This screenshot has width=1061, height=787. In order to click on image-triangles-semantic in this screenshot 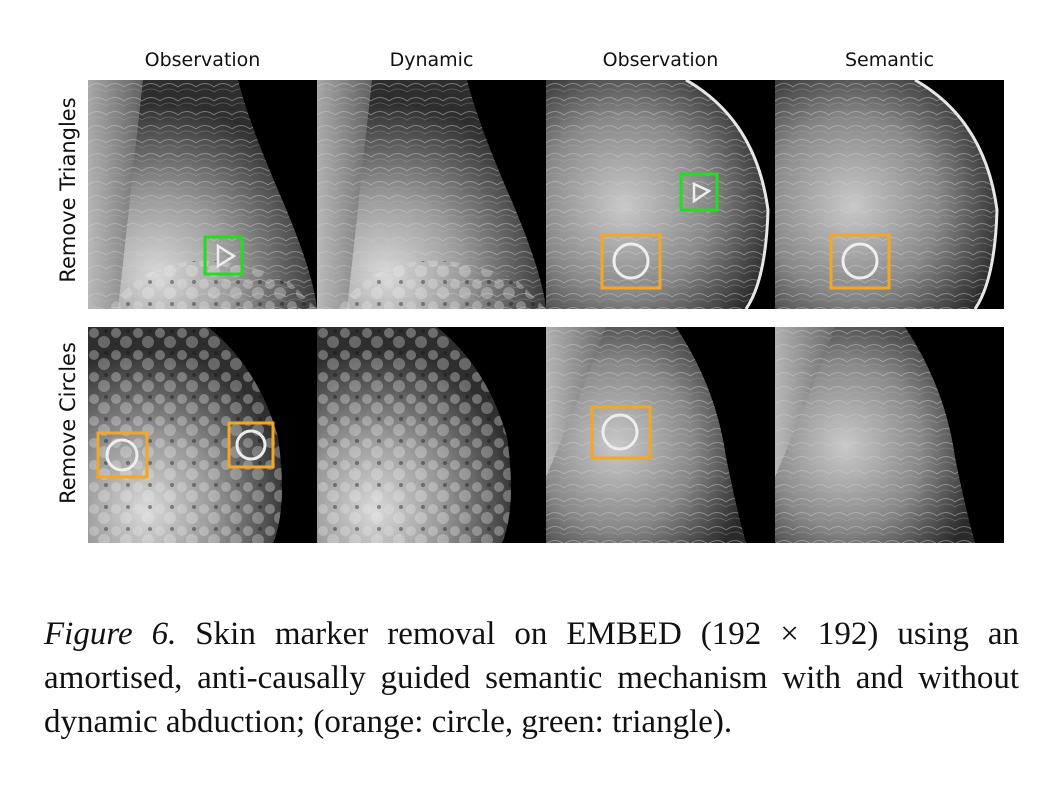, I will do `click(889, 194)`.